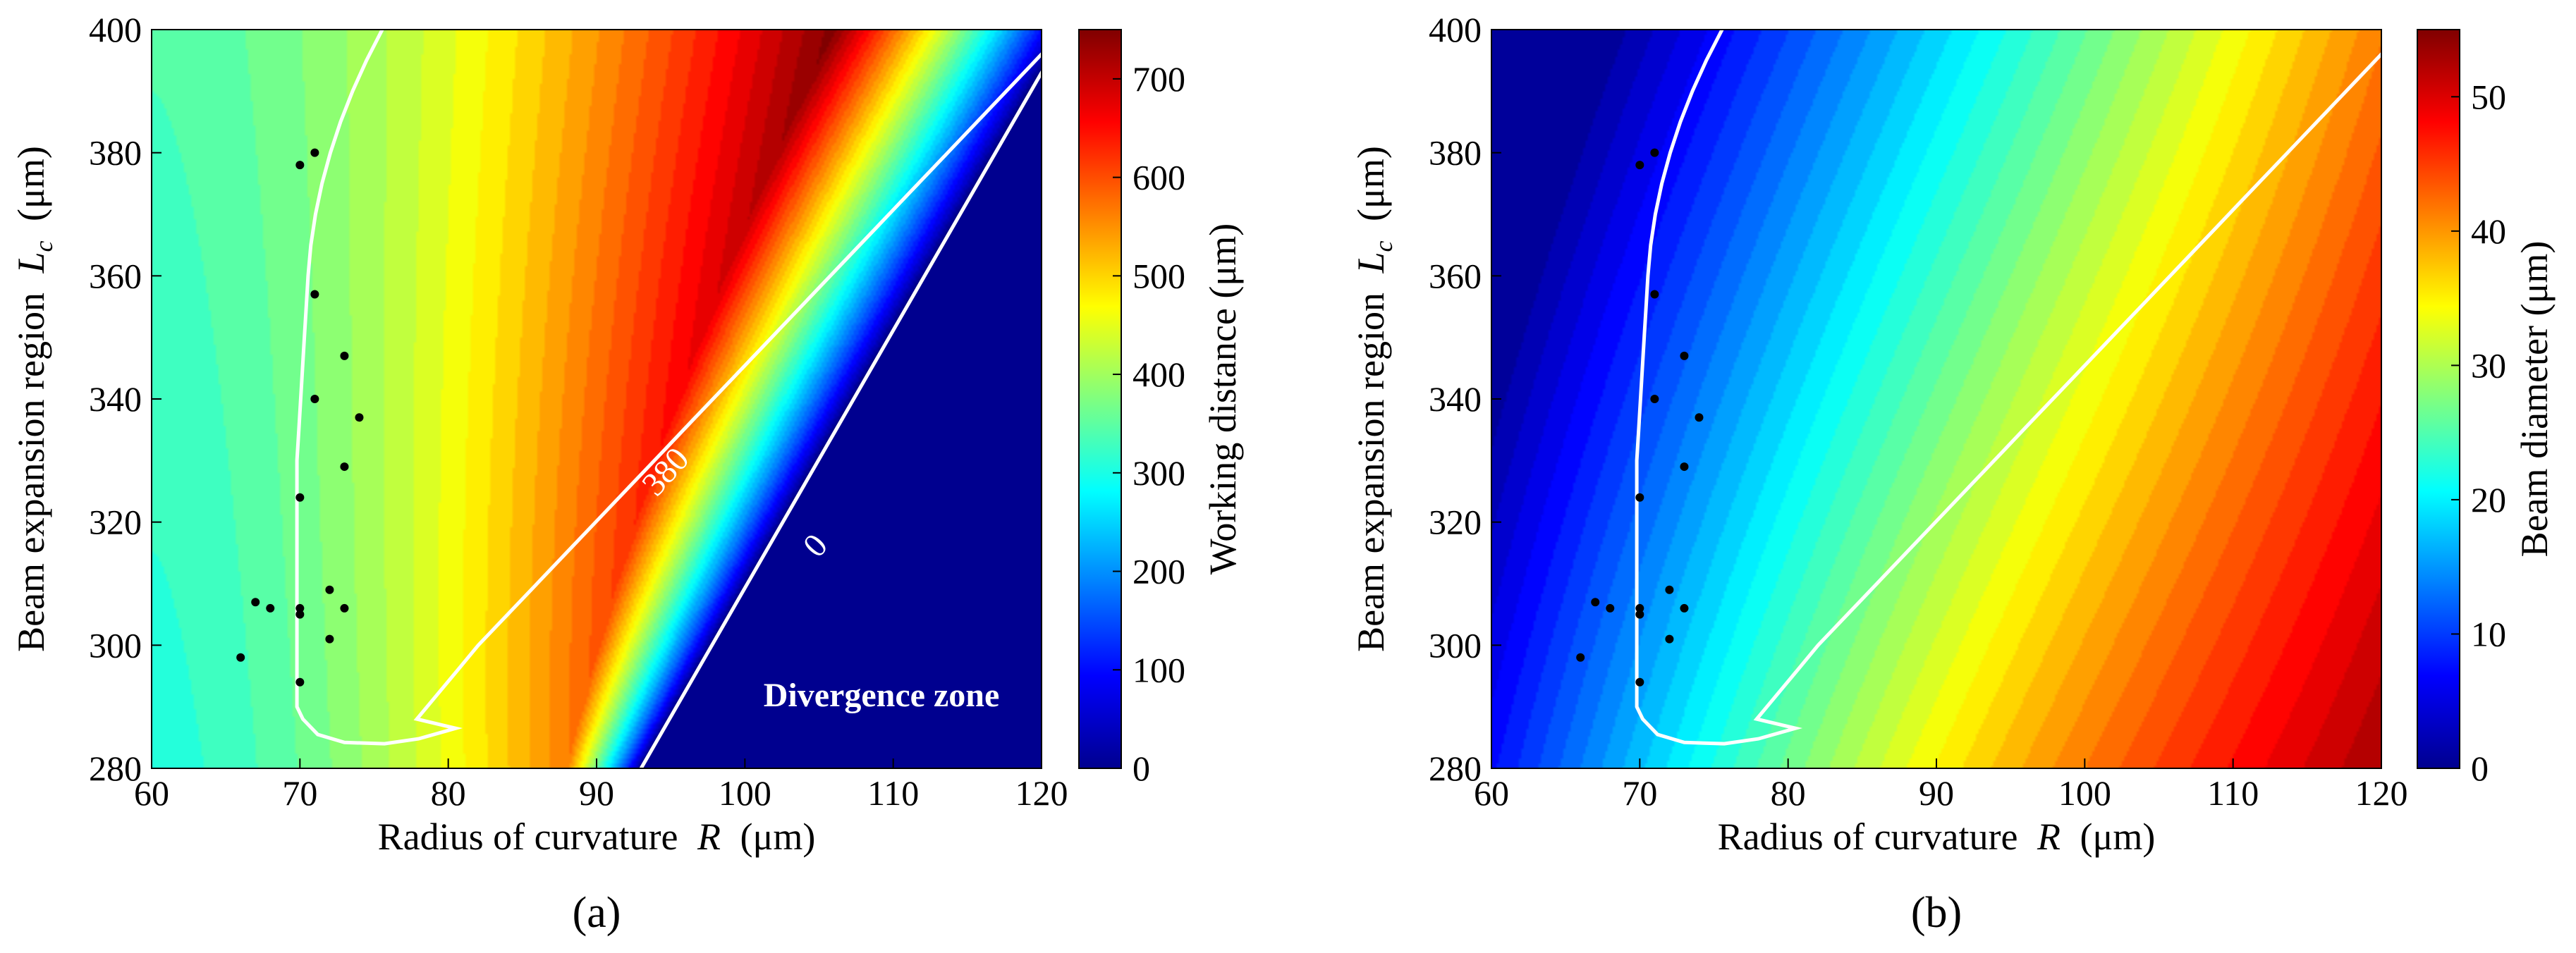  I want to click on colorbar-a, so click(1100, 399).